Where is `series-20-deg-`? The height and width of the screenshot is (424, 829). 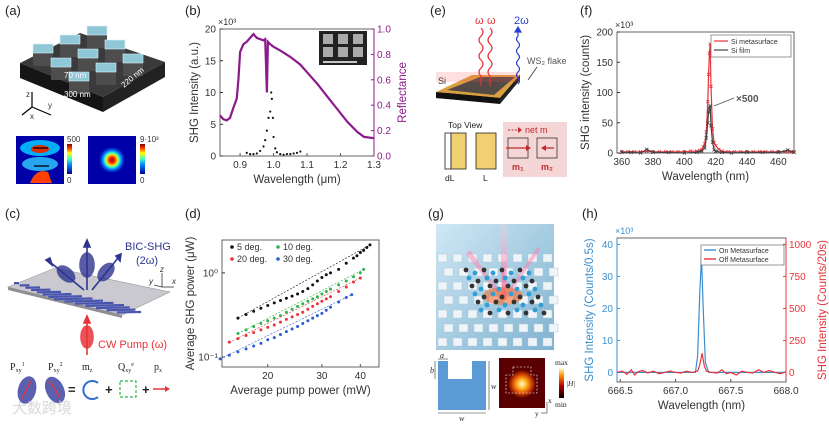
series-20-deg- is located at coordinates (294, 310).